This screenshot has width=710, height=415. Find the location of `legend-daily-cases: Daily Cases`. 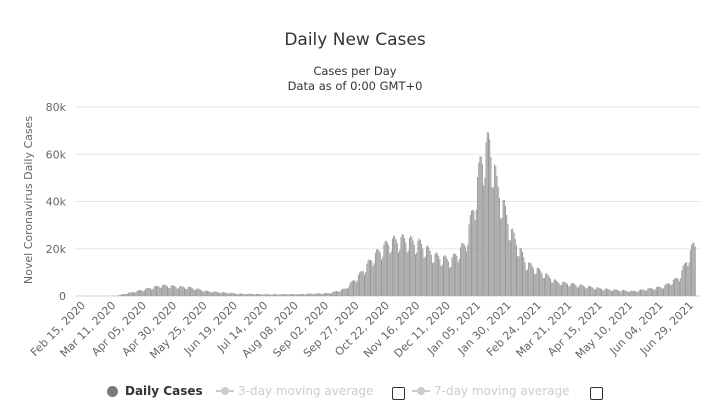

legend-daily-cases: Daily Cases is located at coordinates (155, 391).